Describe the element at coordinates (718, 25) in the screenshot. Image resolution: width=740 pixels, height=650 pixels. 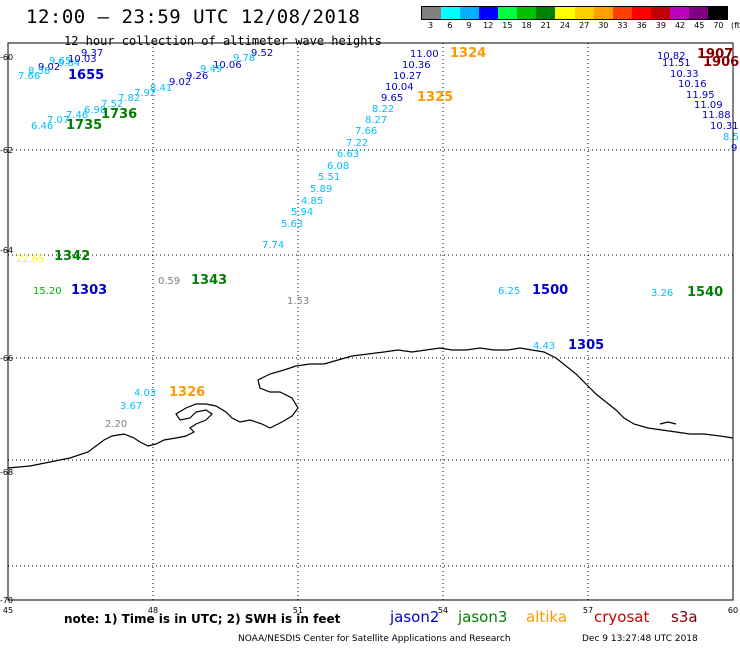
I see `colorbar-tick-label: 70` at that location.